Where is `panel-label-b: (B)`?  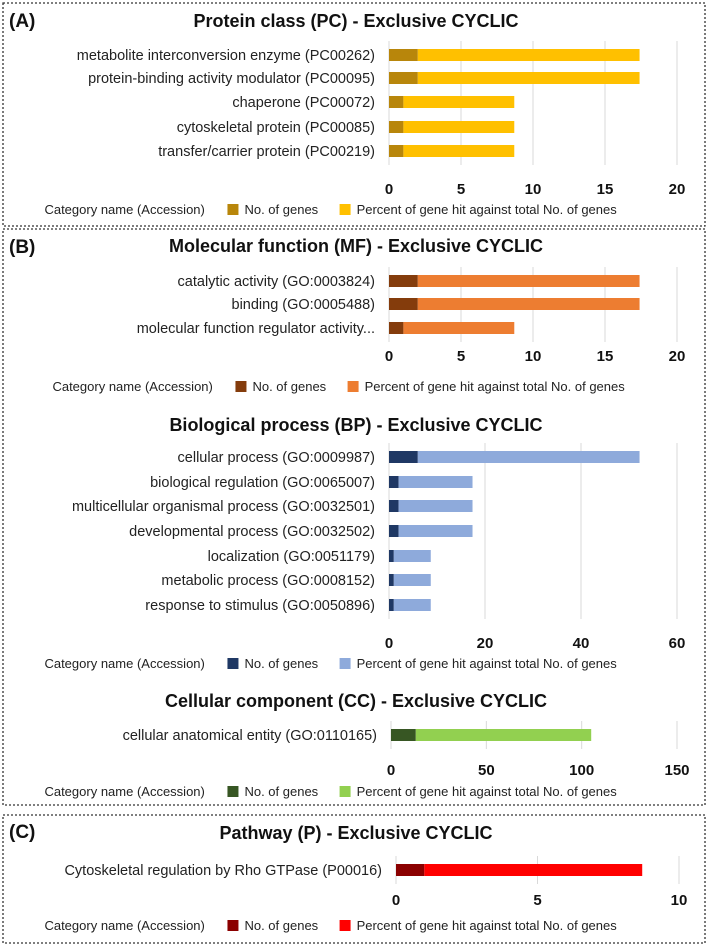
panel-label-b: (B) is located at coordinates (22, 247).